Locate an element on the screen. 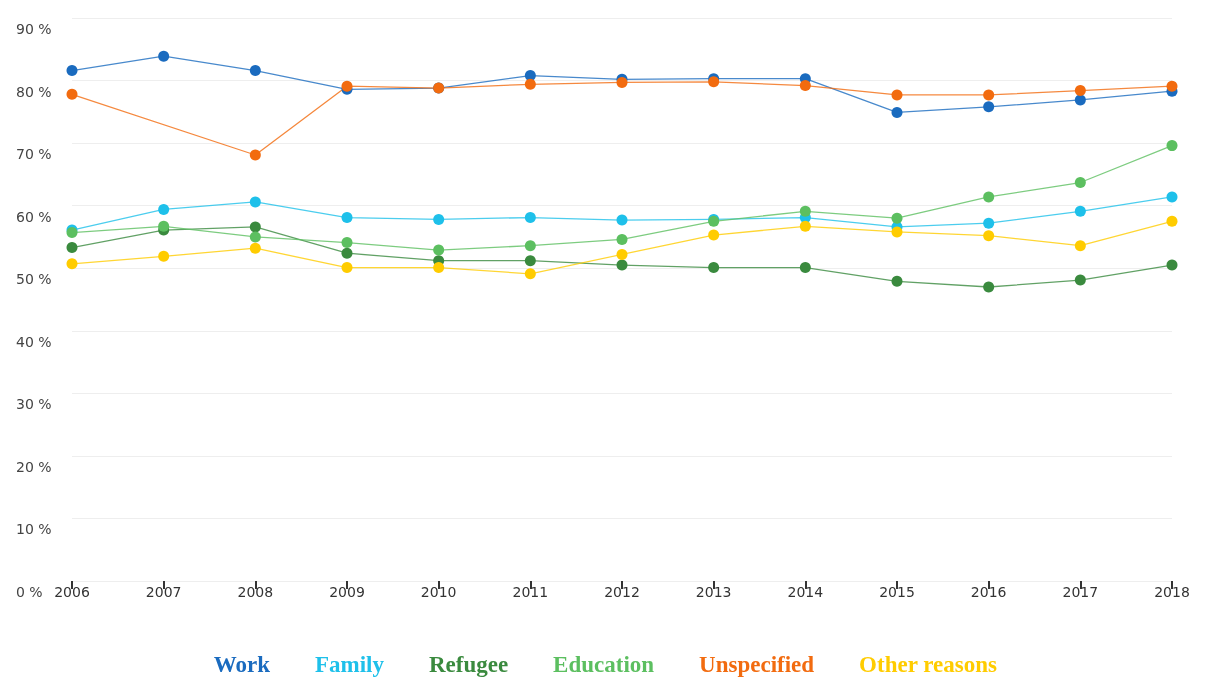 This screenshot has height=693, width=1206. x-tick-label: 2010 is located at coordinates (438, 592).